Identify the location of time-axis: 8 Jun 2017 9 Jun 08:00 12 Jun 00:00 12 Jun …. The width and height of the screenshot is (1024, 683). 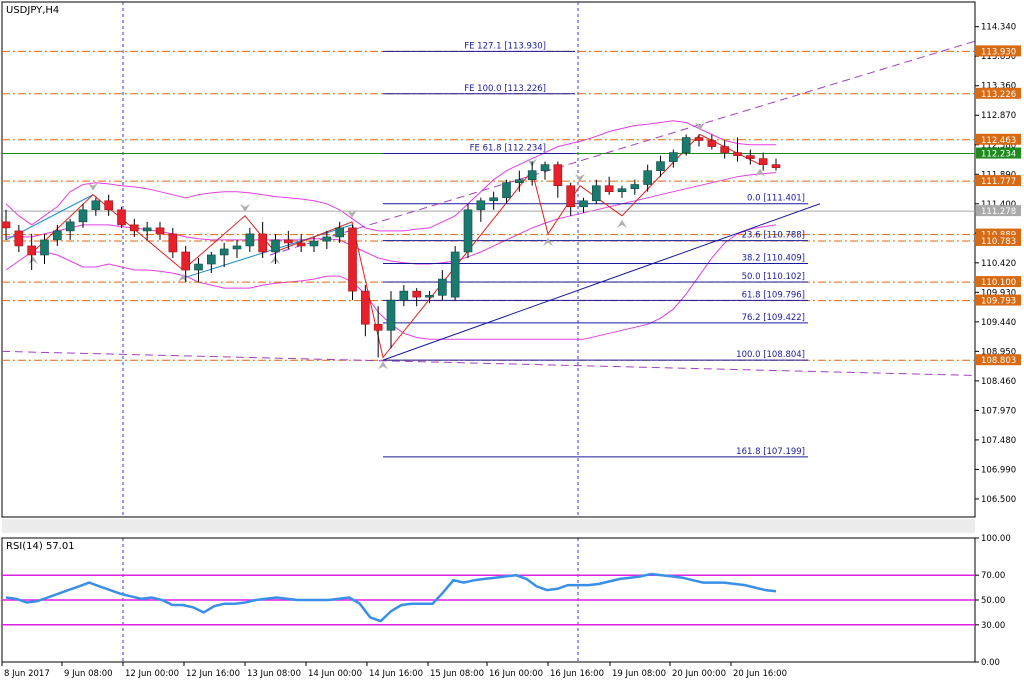
(394, 670).